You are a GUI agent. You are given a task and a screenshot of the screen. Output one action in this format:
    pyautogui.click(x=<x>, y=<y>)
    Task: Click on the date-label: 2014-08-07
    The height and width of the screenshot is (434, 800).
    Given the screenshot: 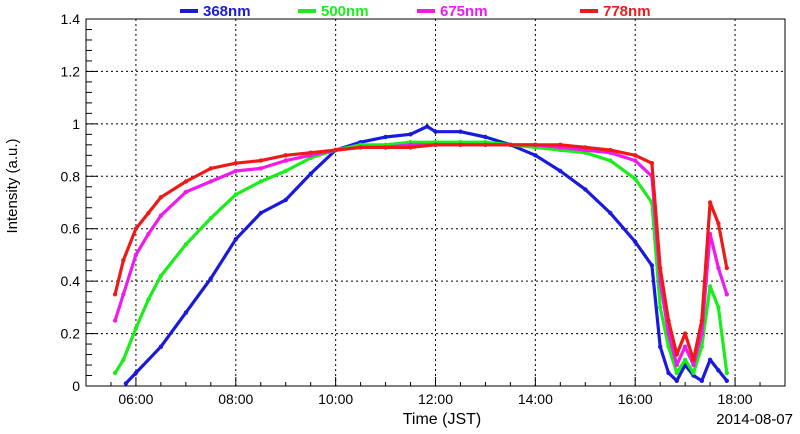 What is the action you would take?
    pyautogui.click(x=754, y=419)
    